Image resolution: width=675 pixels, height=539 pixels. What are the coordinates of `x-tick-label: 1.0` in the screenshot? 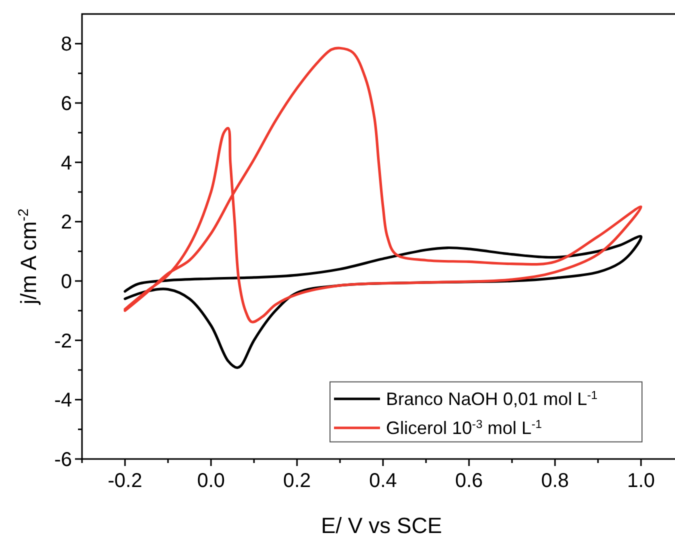 It's located at (641, 481).